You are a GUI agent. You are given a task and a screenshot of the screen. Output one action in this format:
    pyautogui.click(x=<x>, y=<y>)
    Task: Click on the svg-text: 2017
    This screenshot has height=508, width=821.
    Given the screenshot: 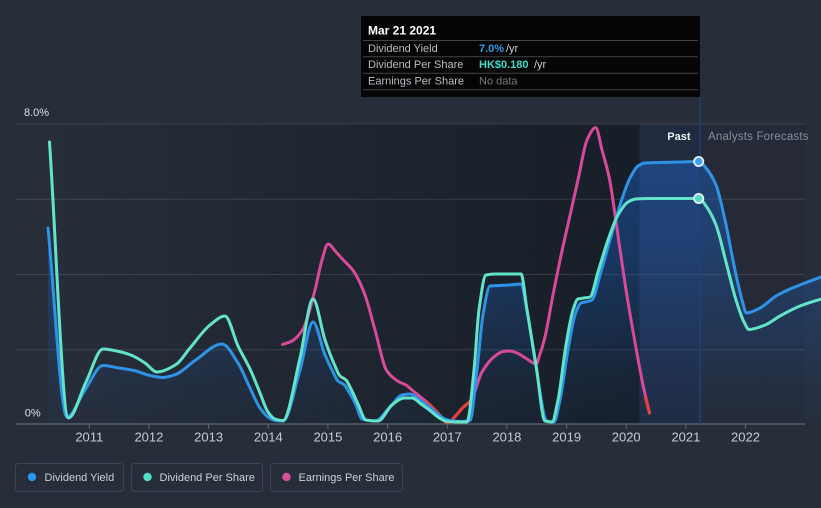 What is the action you would take?
    pyautogui.click(x=447, y=437)
    